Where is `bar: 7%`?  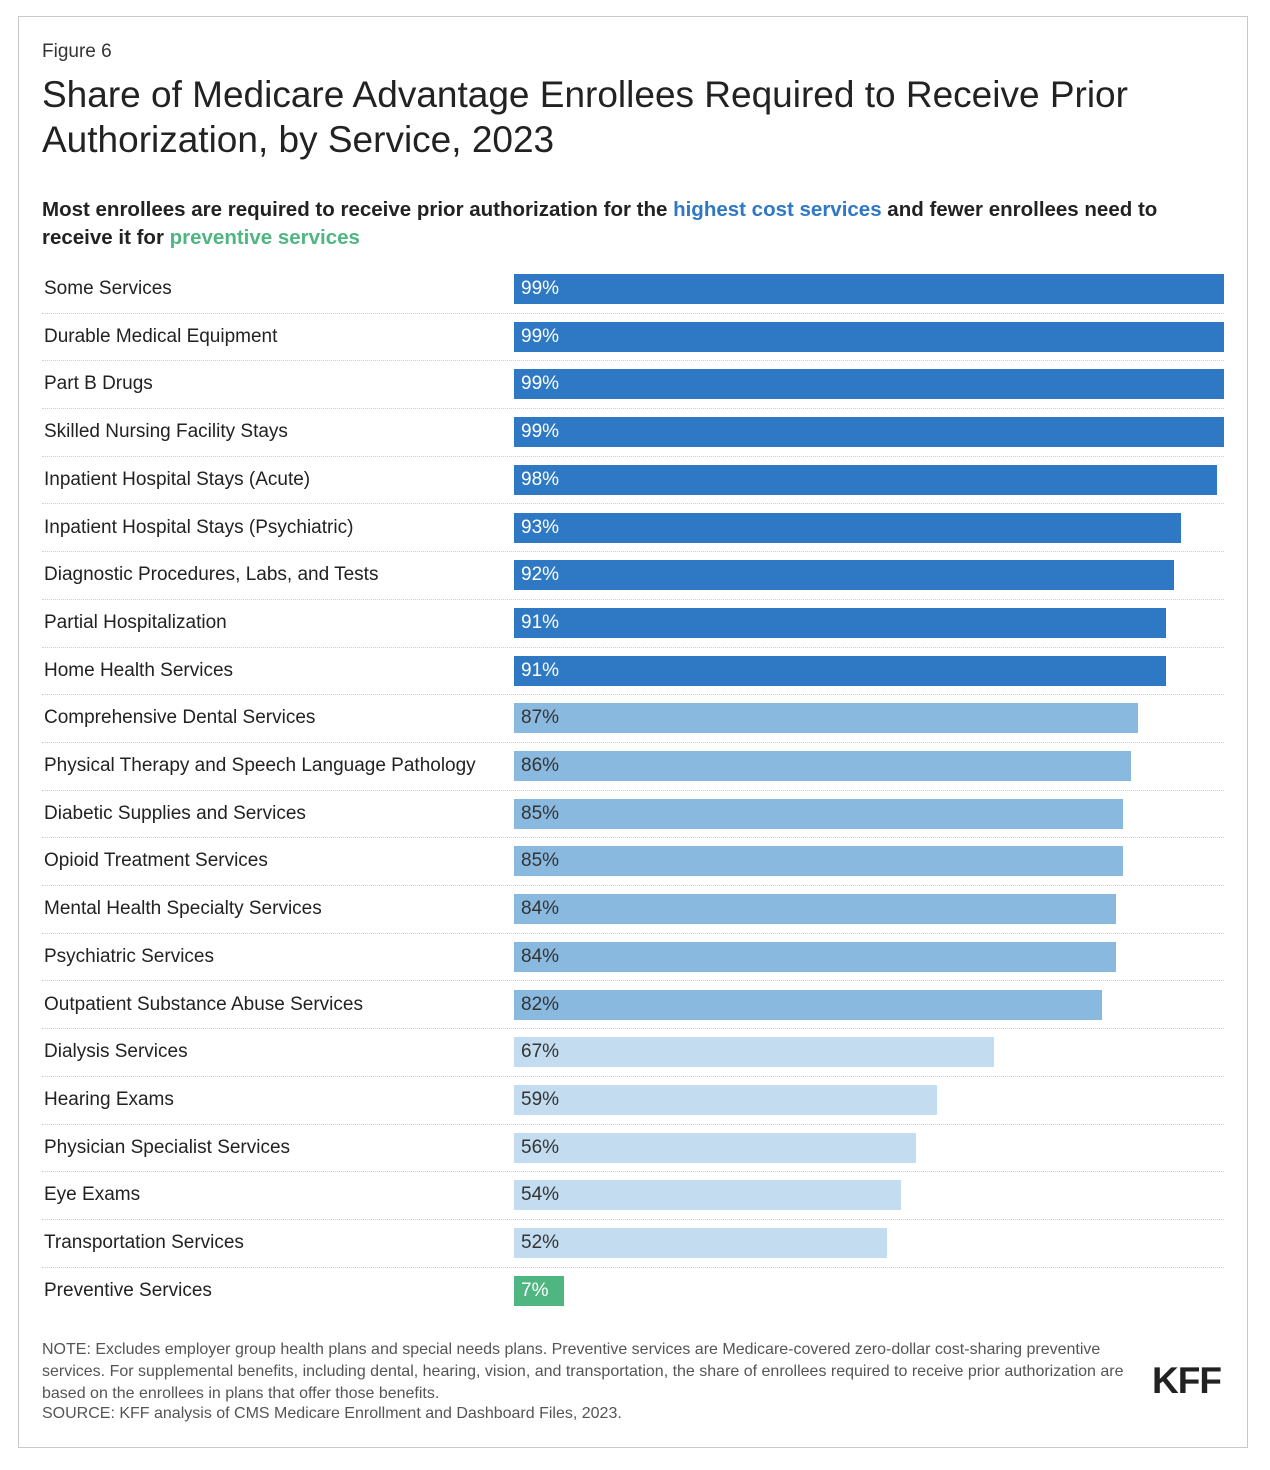 bar: 7% is located at coordinates (539, 1290).